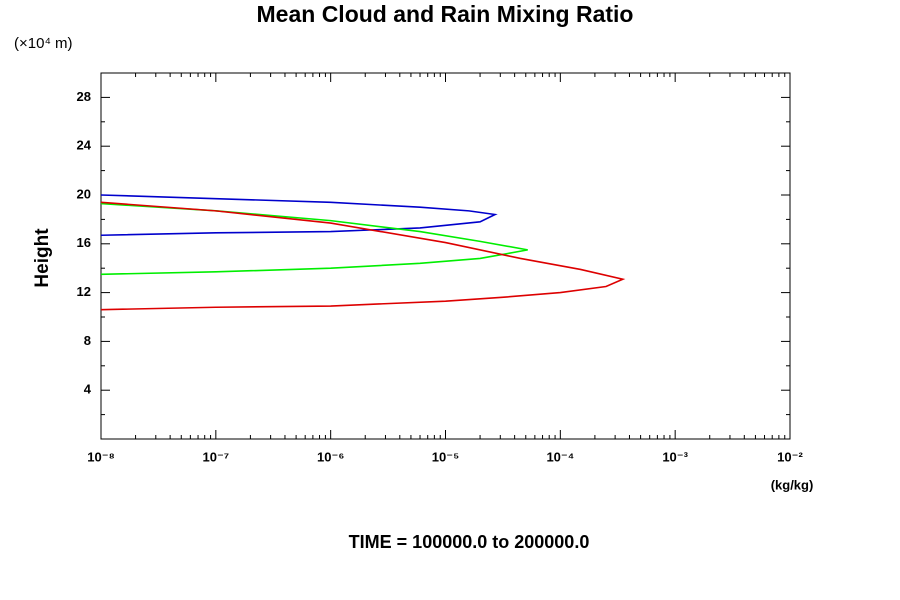 This screenshot has height=600, width=900. I want to click on x-tick-label: 10⁻⁵, so click(445, 456).